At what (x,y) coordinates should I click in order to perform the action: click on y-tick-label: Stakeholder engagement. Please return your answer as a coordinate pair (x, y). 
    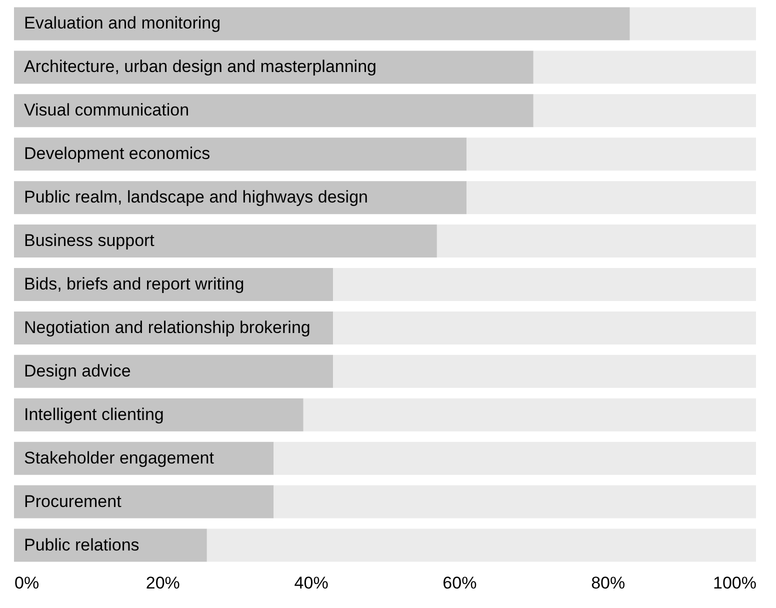
    Looking at the image, I should click on (119, 458).